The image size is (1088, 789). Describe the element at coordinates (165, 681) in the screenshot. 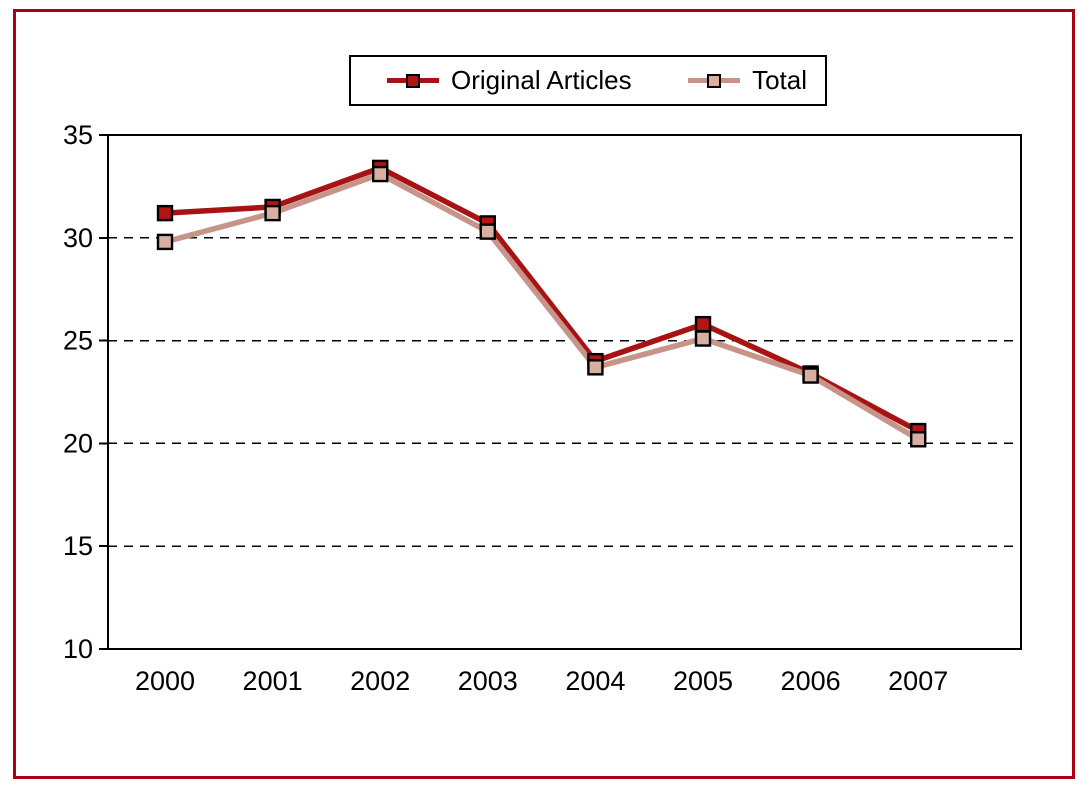

I see `svg-text: 2000` at that location.